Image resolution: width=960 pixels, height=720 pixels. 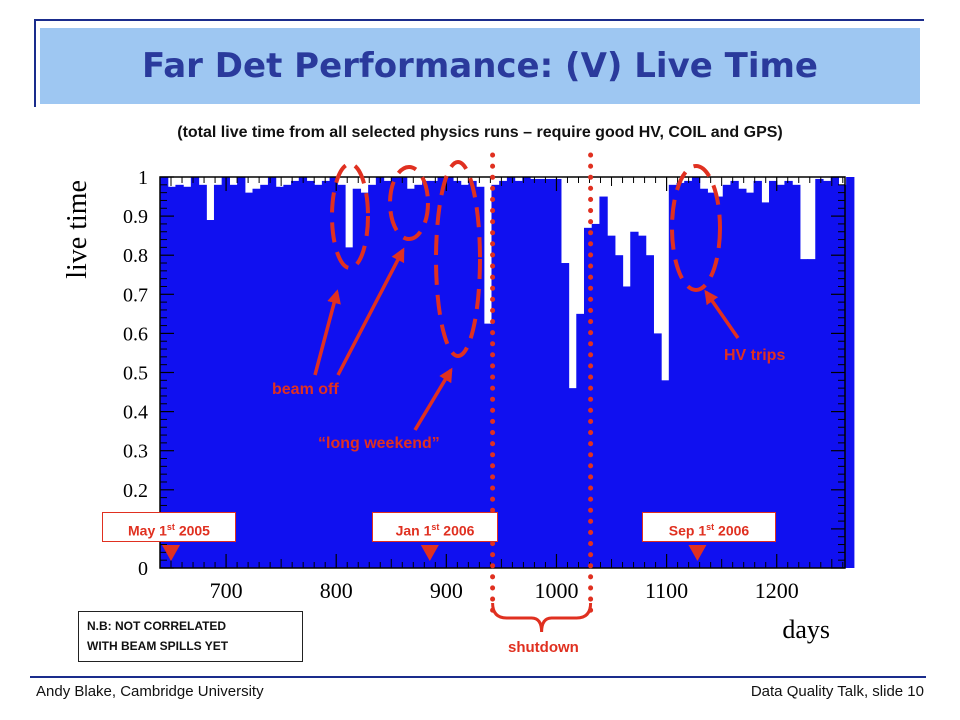 What do you see at coordinates (478, 677) in the screenshot?
I see `footer-rule` at bounding box center [478, 677].